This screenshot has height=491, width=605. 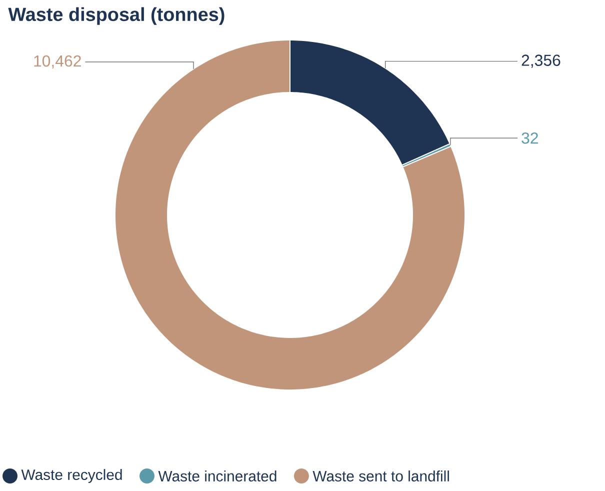 I want to click on data-label: 2,356, so click(x=541, y=61).